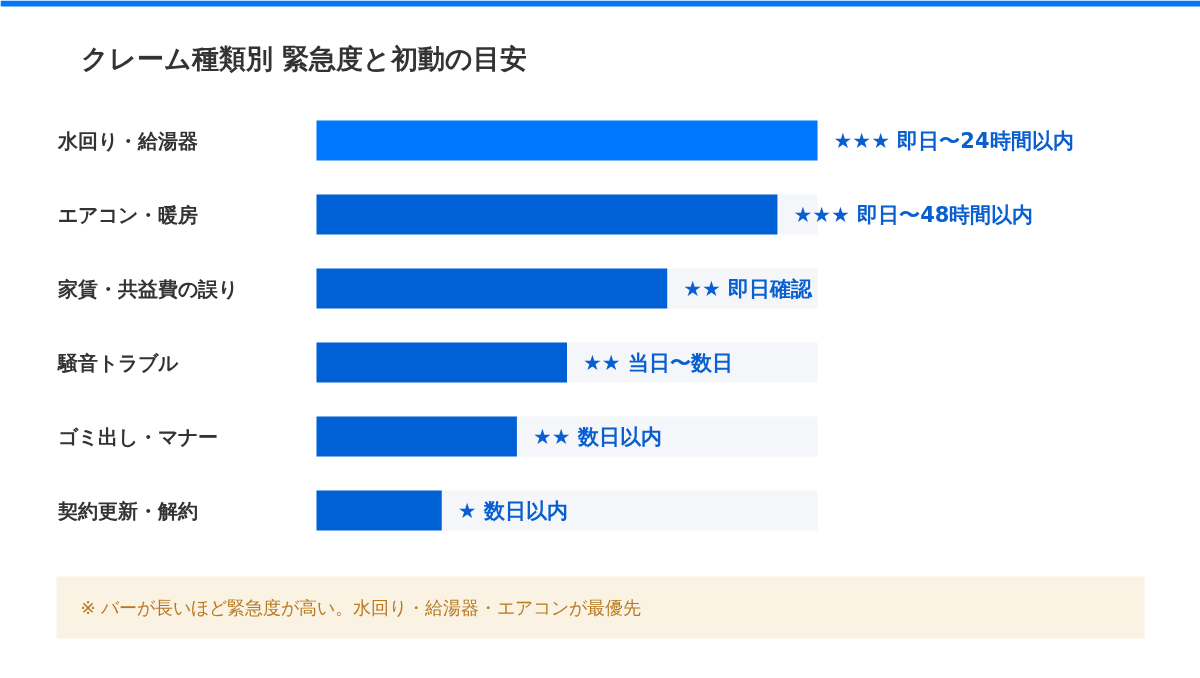  What do you see at coordinates (361, 607) in the screenshot?
I see `text: ※ バーが長いほど緊急度が高い。水回り・給湯器・エアコンが最優先` at bounding box center [361, 607].